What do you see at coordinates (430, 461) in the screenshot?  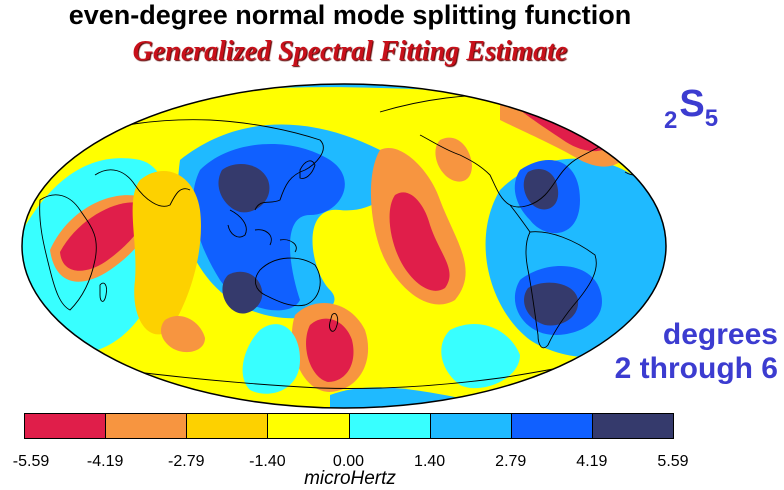 I see `colorbar-tick-label: 1.40` at bounding box center [430, 461].